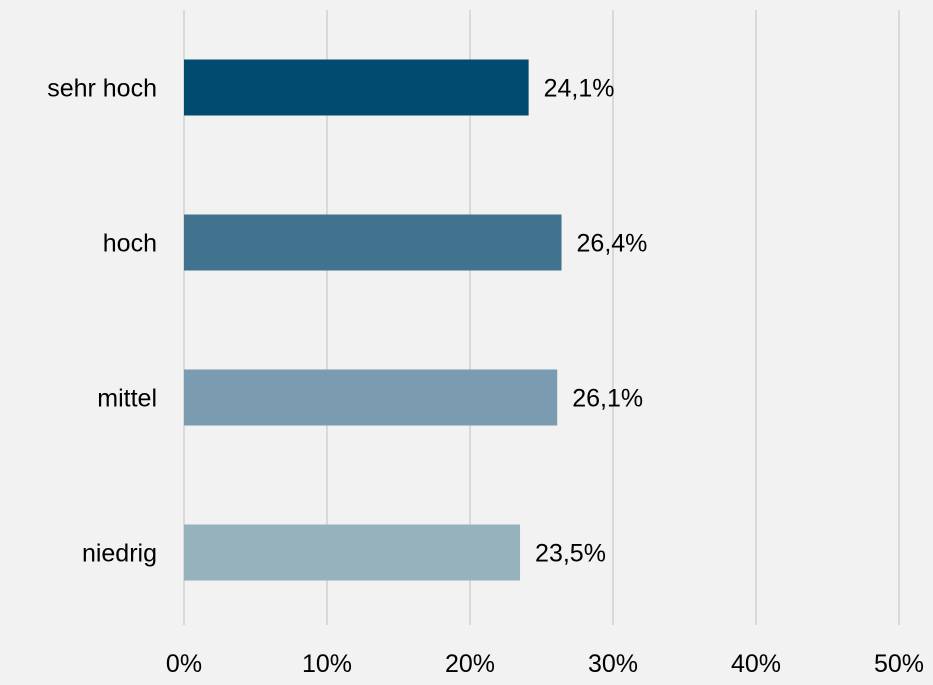 This screenshot has height=685, width=933. I want to click on data-label: 26,1%, so click(607, 399).